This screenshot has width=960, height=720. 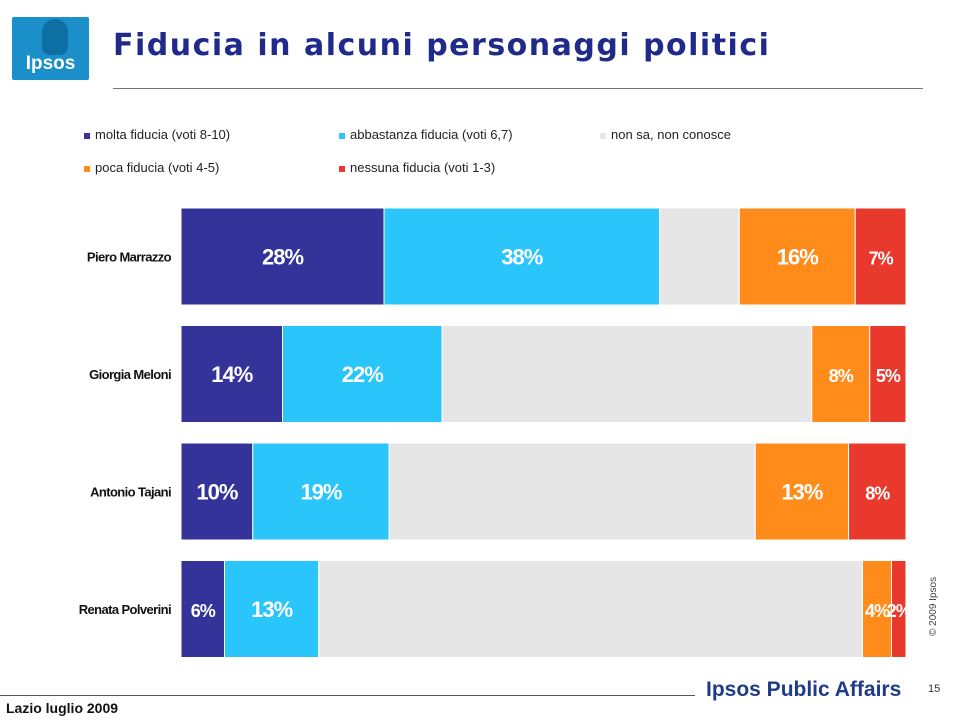 I want to click on legend-item-abbastanza: abbastanza fiducia (voti 6,7), so click(x=426, y=134).